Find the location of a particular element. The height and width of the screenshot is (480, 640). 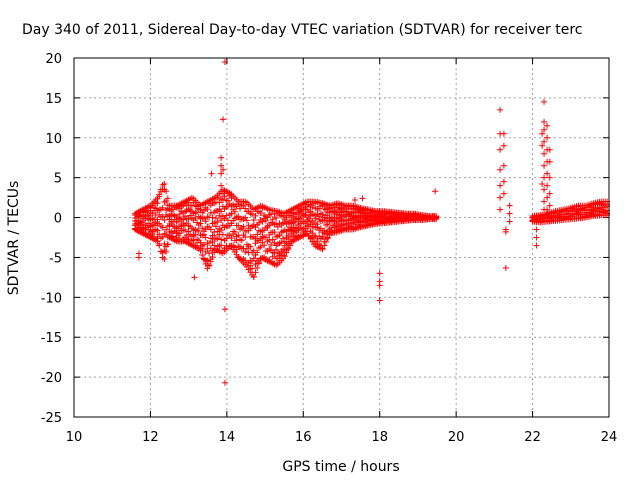

y-tick-label: 10 is located at coordinates (53, 139).